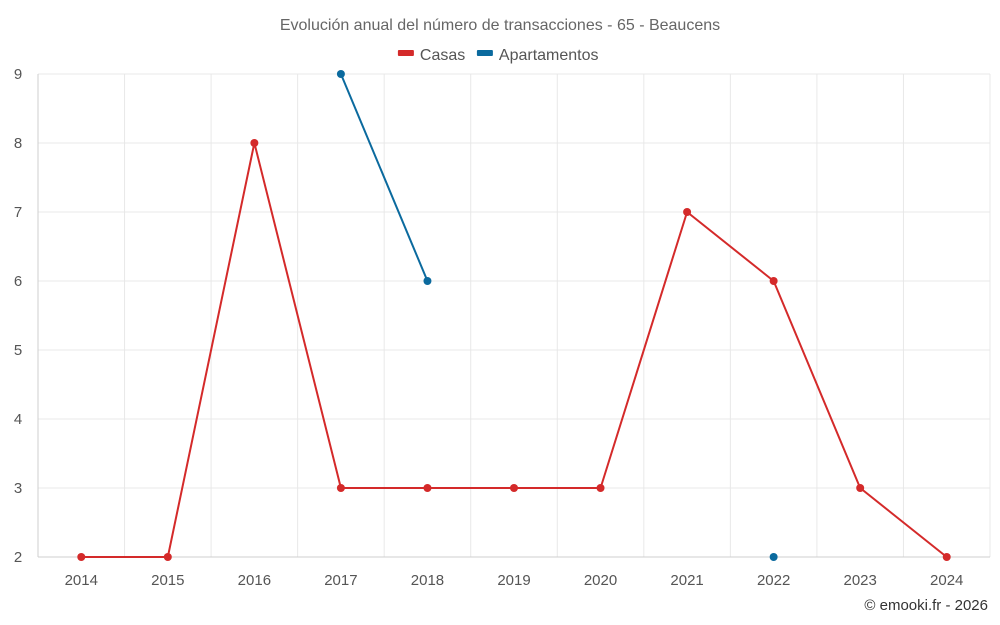  Describe the element at coordinates (384, 177) in the screenshot. I see `series-line` at that location.